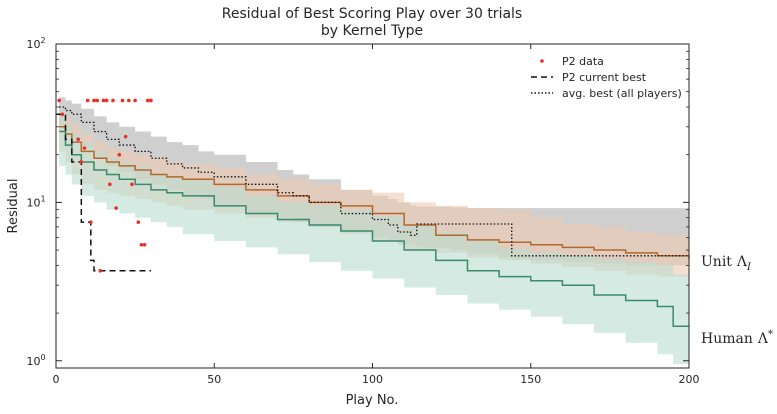  Describe the element at coordinates (372, 31) in the screenshot. I see `chart-title-line2: by Kernel Type` at that location.